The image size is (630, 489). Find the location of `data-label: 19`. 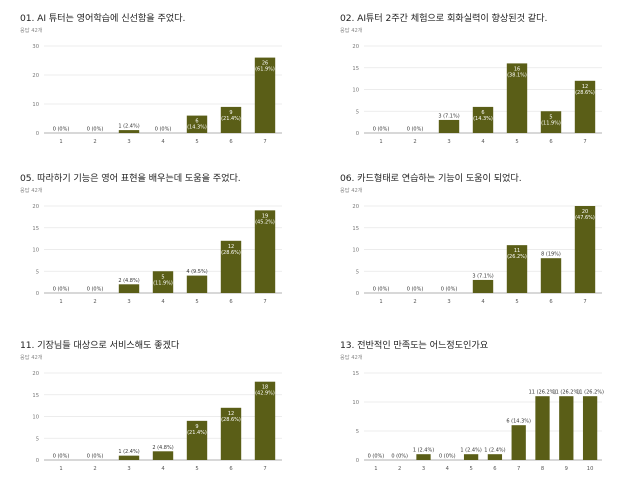

data-label: 19 is located at coordinates (265, 216).